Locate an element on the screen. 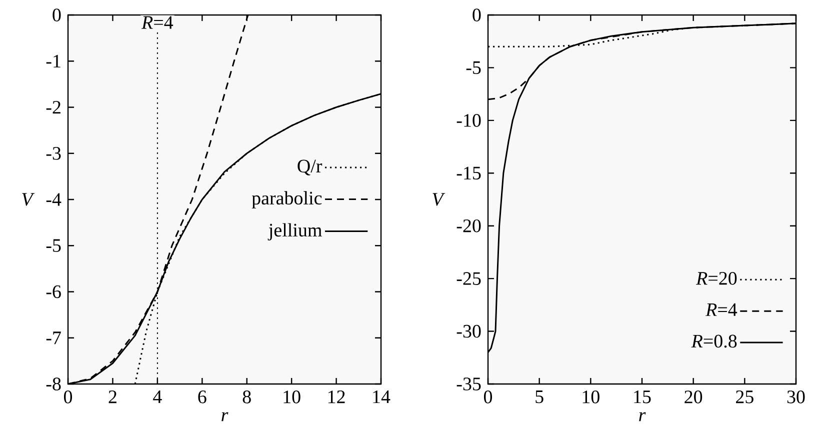 This screenshot has width=814, height=436. y-tick-label: -1 is located at coordinates (53, 61).